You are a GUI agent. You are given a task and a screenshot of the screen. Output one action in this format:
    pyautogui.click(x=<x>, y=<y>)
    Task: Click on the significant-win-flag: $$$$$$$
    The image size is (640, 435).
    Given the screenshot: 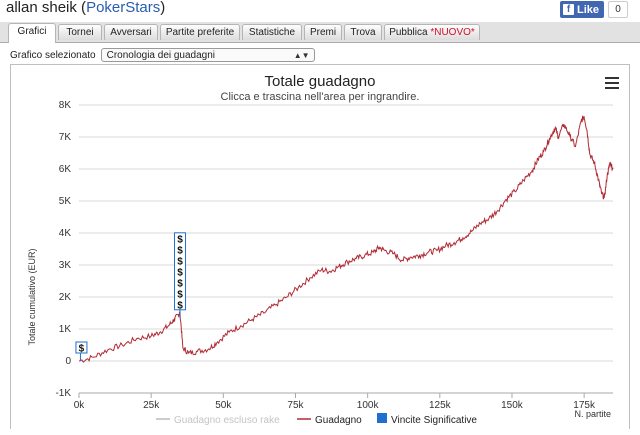 What is the action you would take?
    pyautogui.click(x=180, y=275)
    